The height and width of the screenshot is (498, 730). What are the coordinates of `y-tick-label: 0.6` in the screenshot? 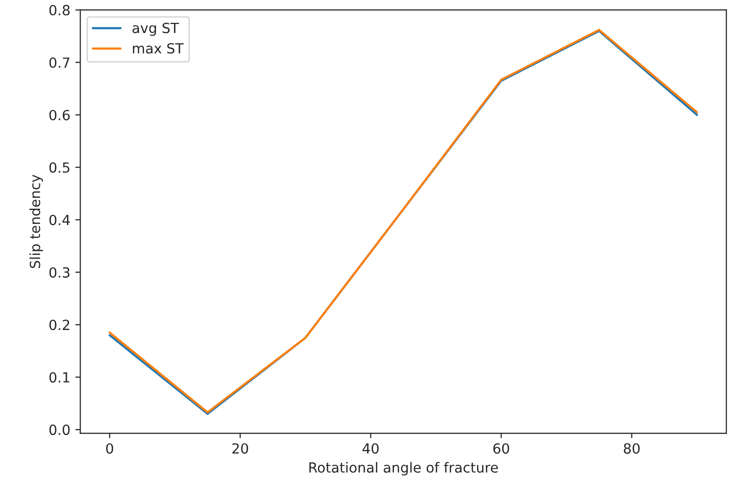 It's located at (59, 115).